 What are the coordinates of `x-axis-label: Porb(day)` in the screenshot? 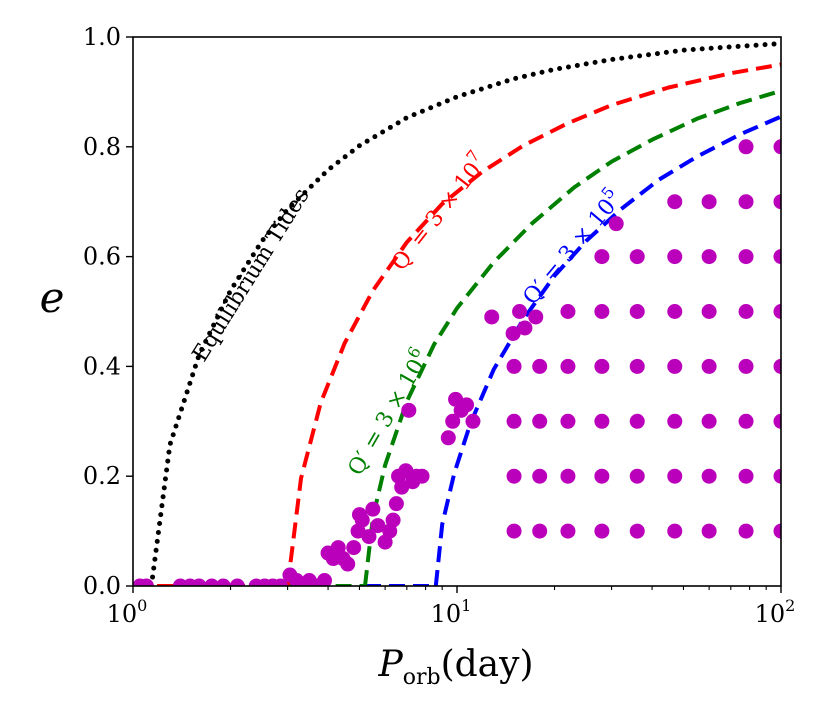 It's located at (455, 667).